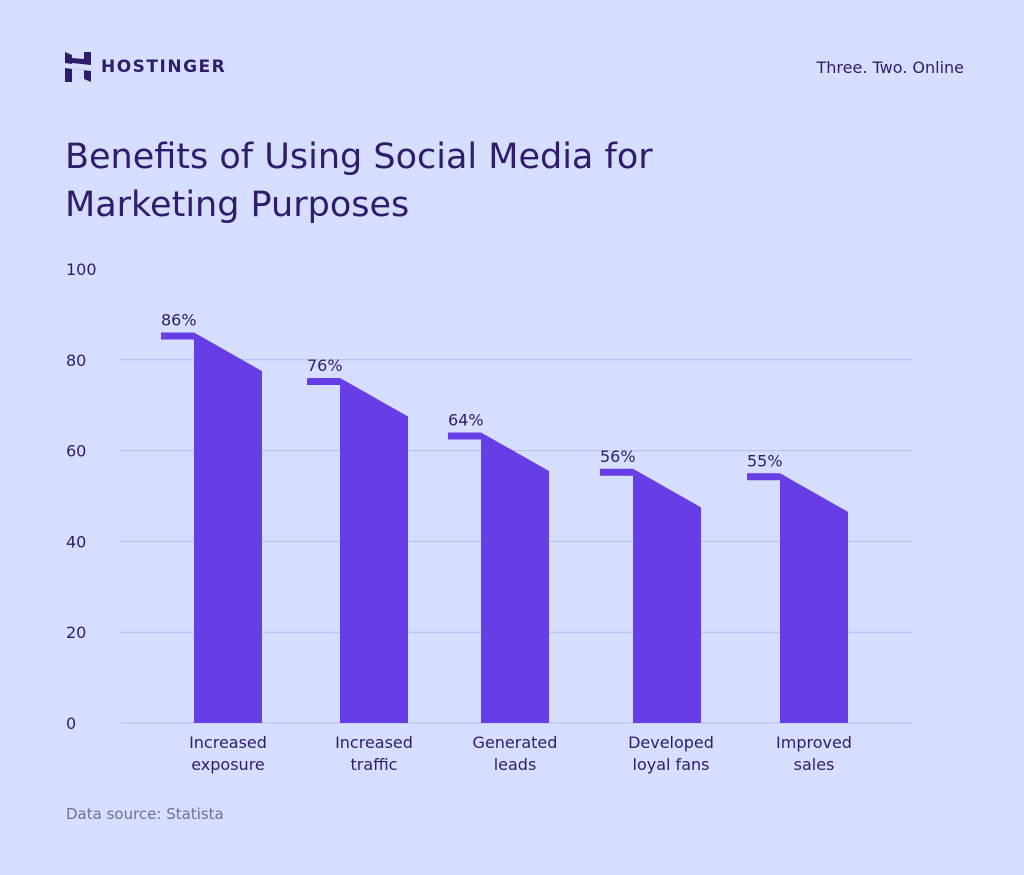 The width and height of the screenshot is (1024, 875). I want to click on y-tick-label: 40, so click(76, 541).